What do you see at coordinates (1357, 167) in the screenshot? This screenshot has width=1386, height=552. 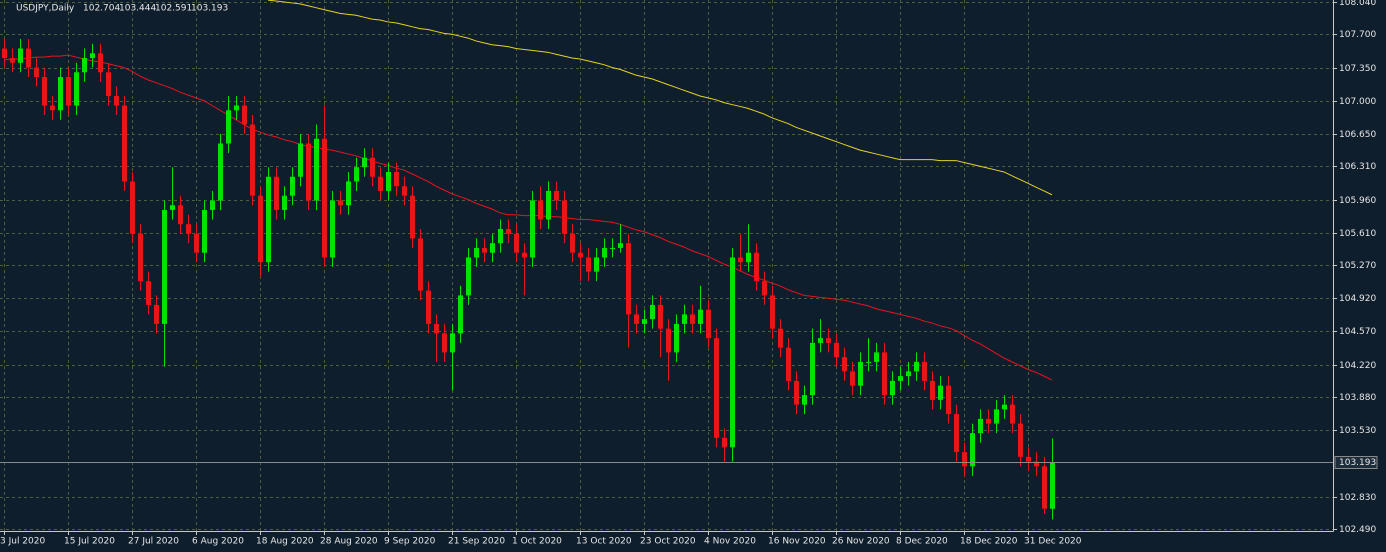 I see `y-tick-label: 106.310` at bounding box center [1357, 167].